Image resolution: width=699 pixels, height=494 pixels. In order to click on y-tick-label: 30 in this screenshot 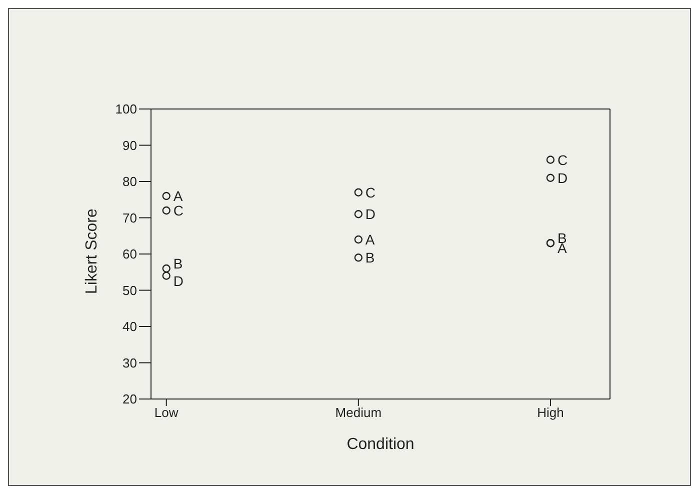, I will do `click(129, 362)`.